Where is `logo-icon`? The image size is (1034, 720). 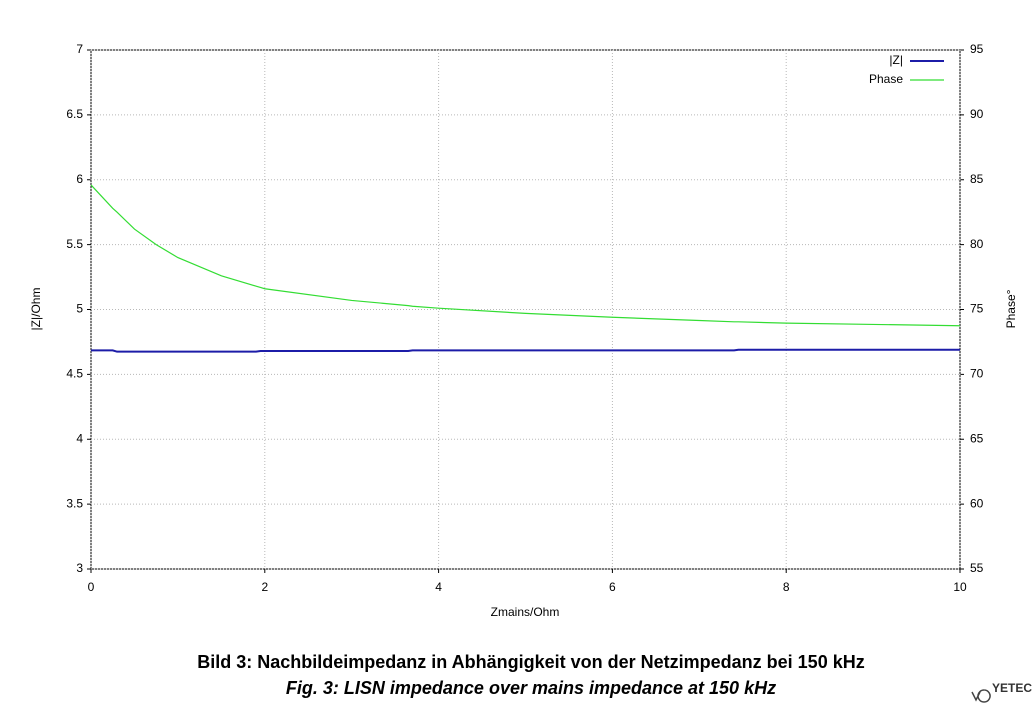 logo-icon is located at coordinates (981, 696).